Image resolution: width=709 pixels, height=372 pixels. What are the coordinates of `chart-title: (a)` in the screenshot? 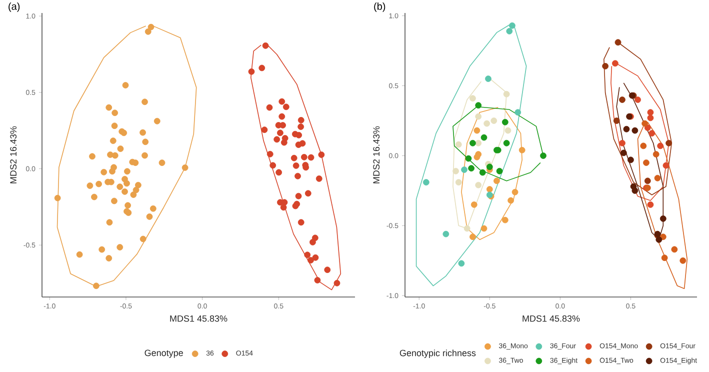 It's located at (14, 7).